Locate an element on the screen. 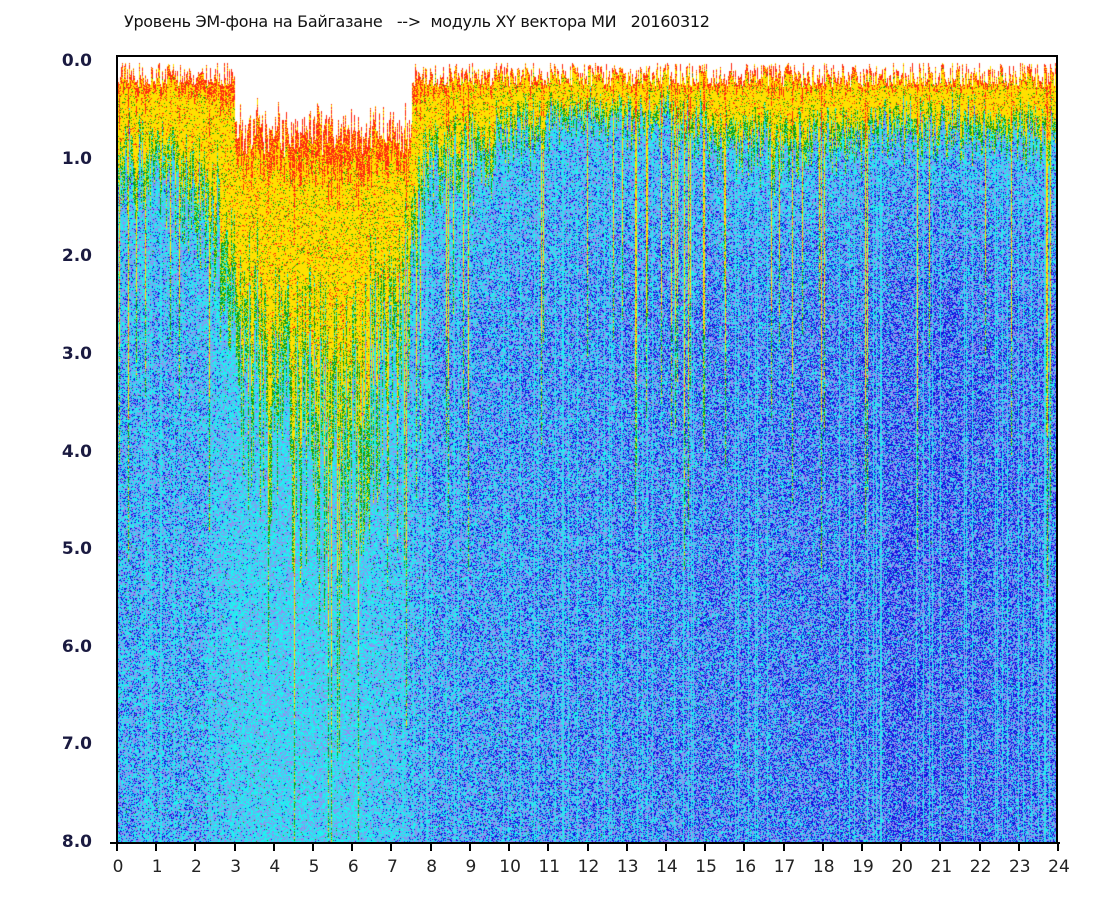  x-tick-label: 4 is located at coordinates (275, 867).